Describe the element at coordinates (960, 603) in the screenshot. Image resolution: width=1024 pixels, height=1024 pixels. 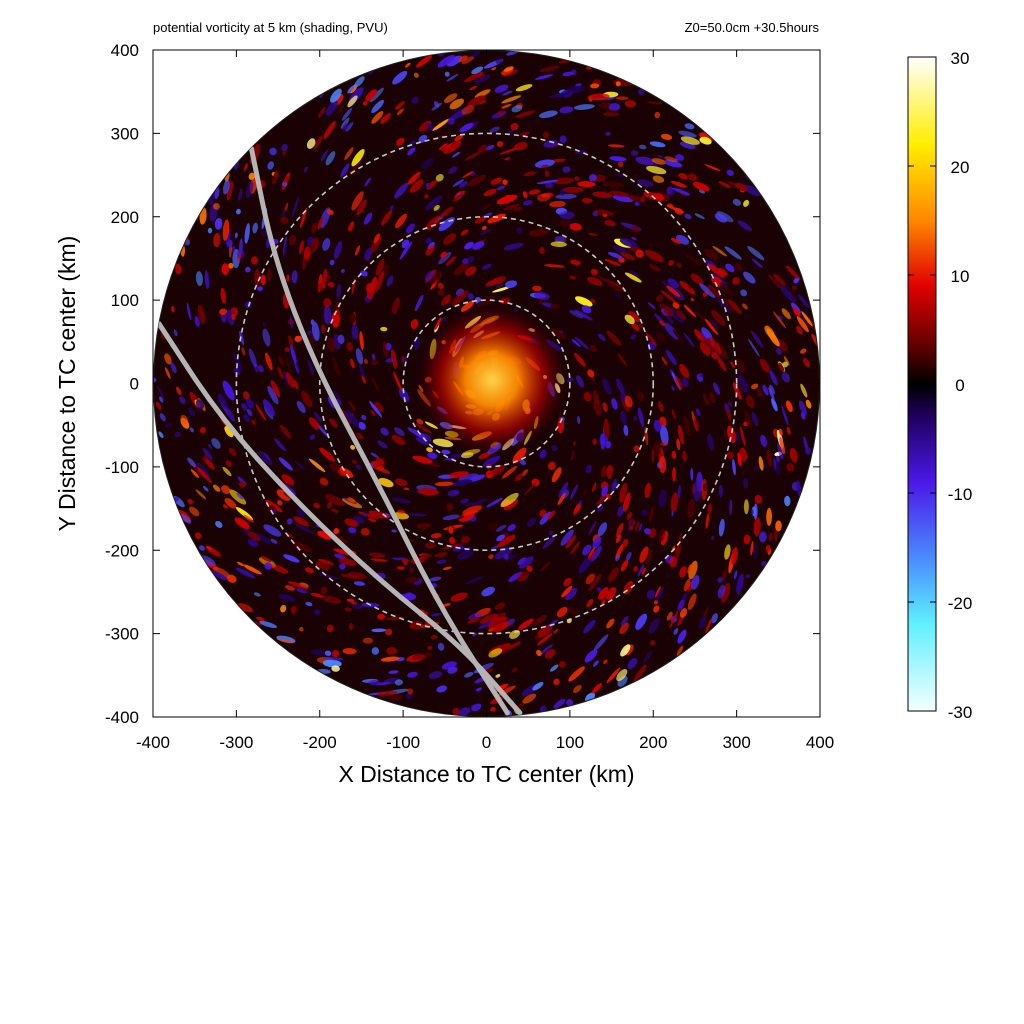
I see `colorbar-tick-label: -20` at that location.